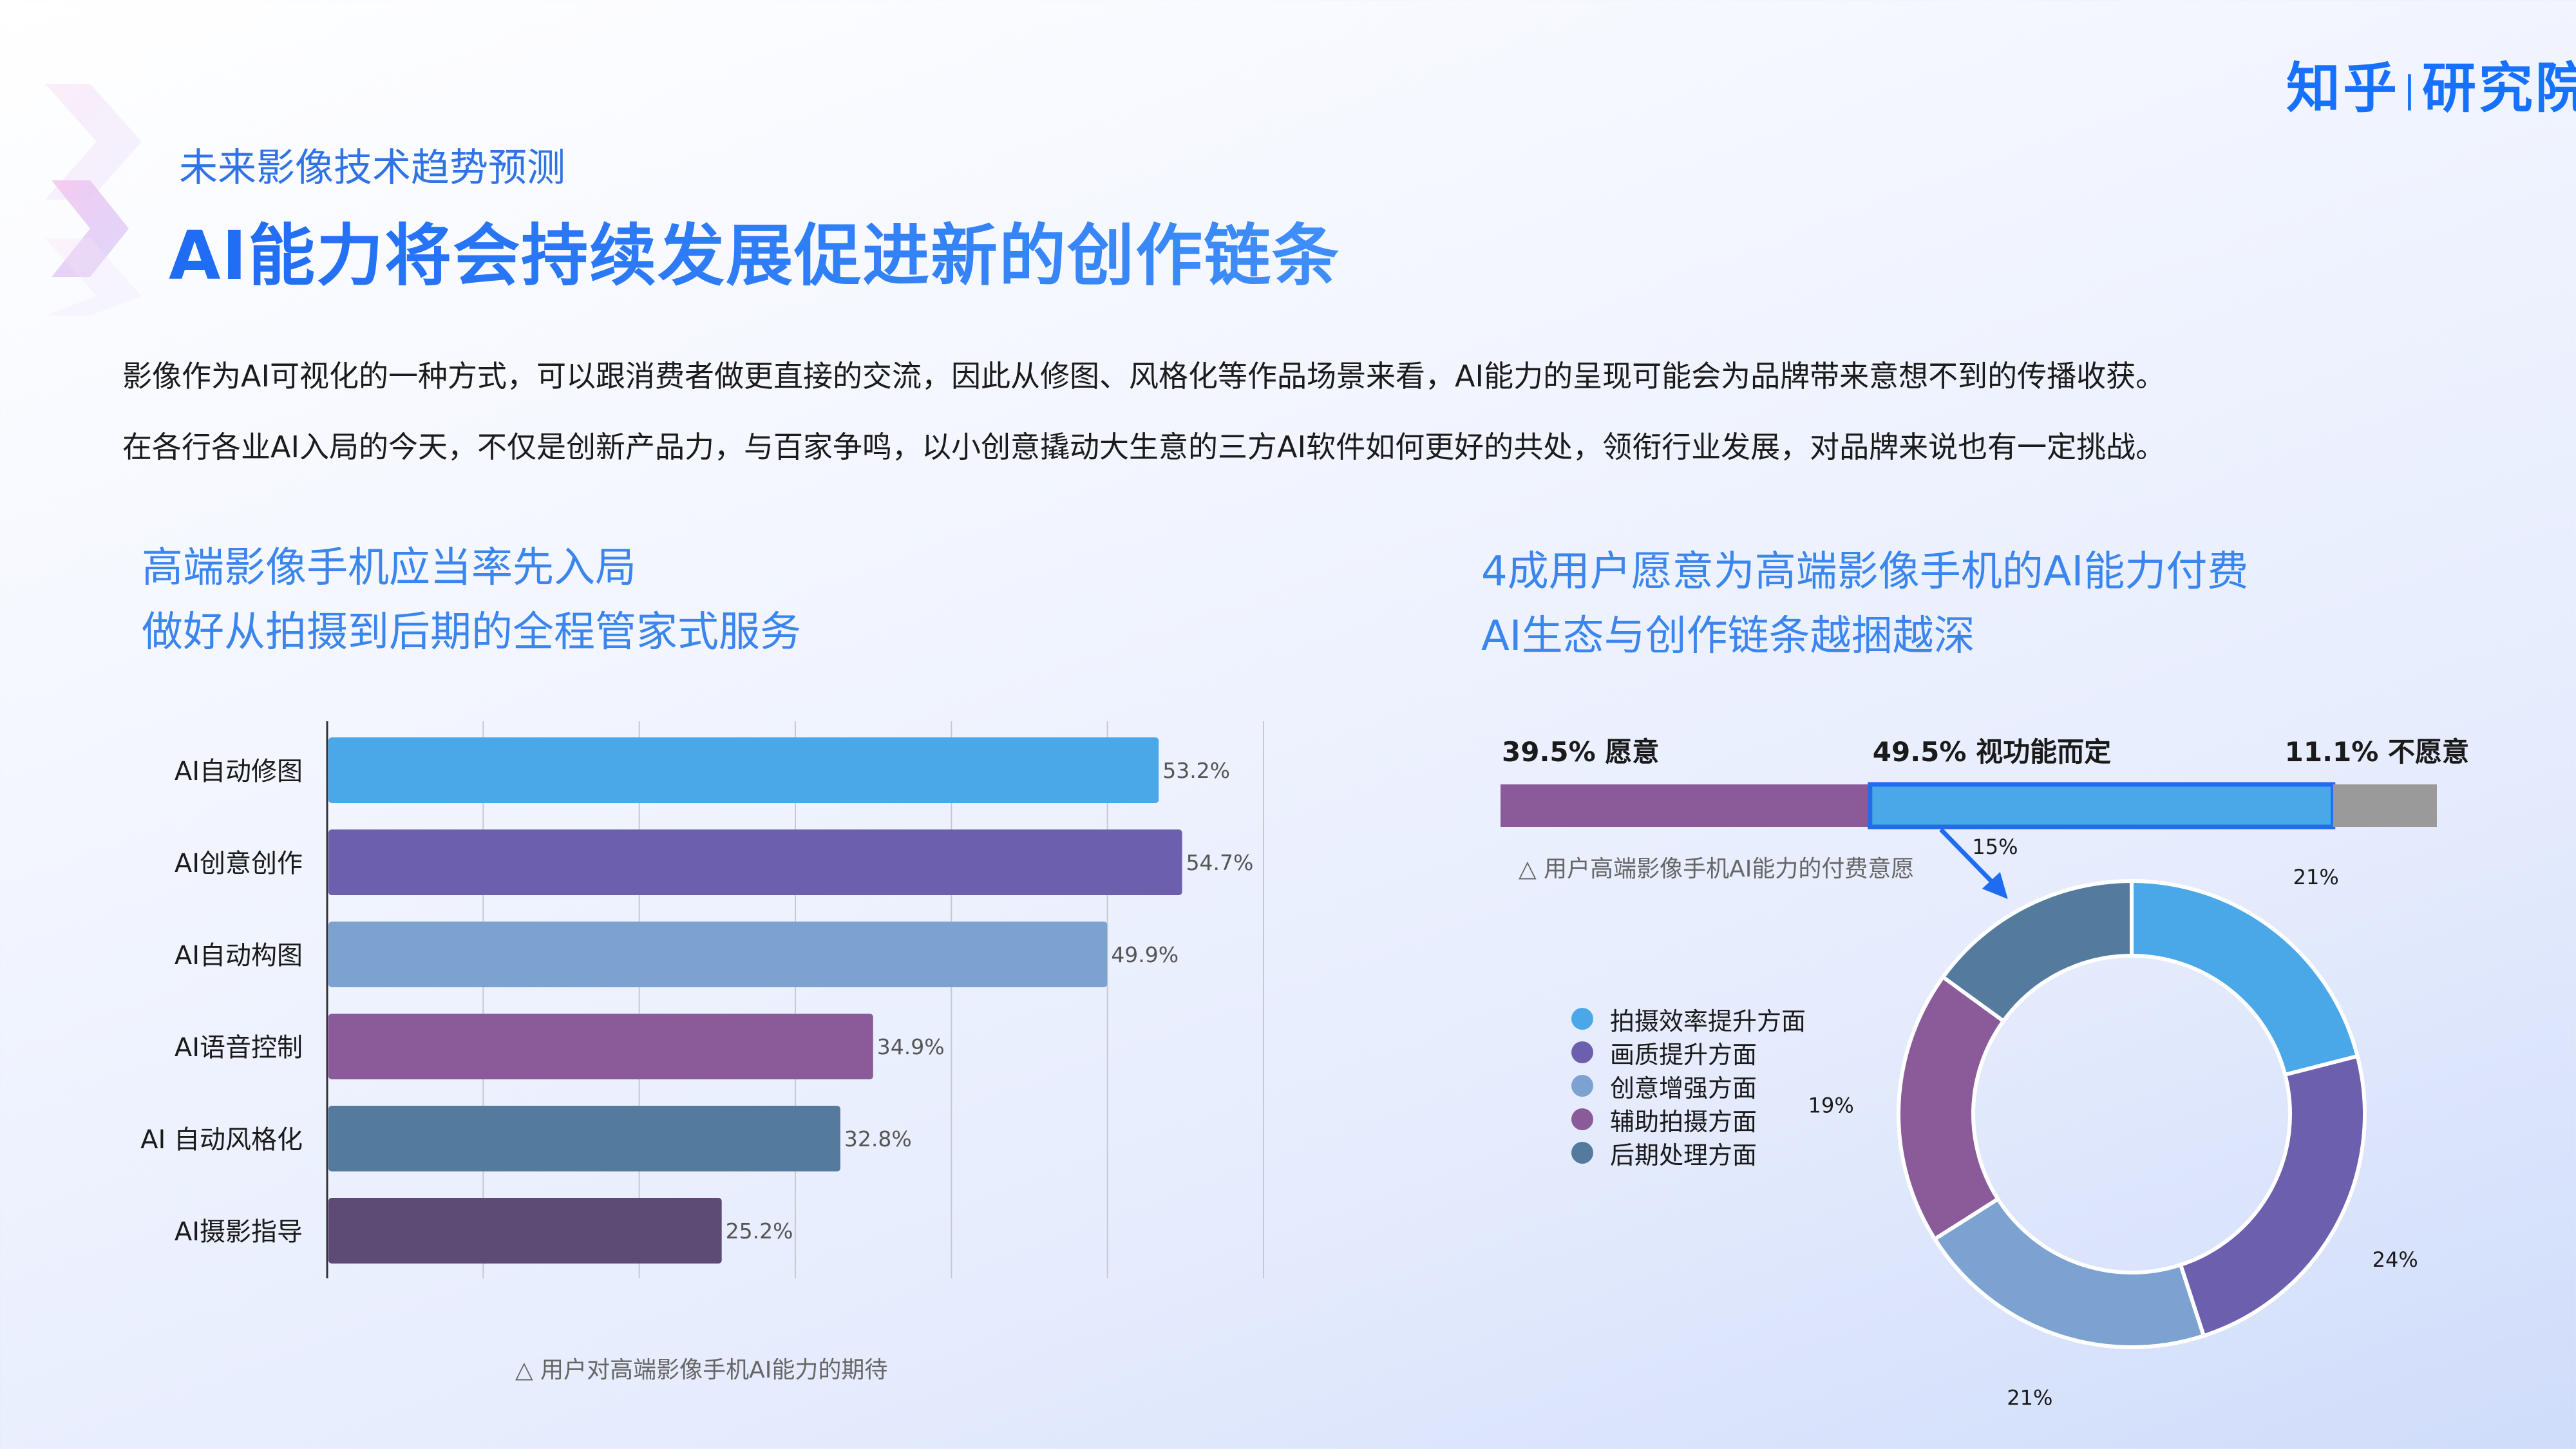 This screenshot has width=2576, height=1449. Describe the element at coordinates (1966, 856) in the screenshot. I see `pointer-arrow-line` at that location.